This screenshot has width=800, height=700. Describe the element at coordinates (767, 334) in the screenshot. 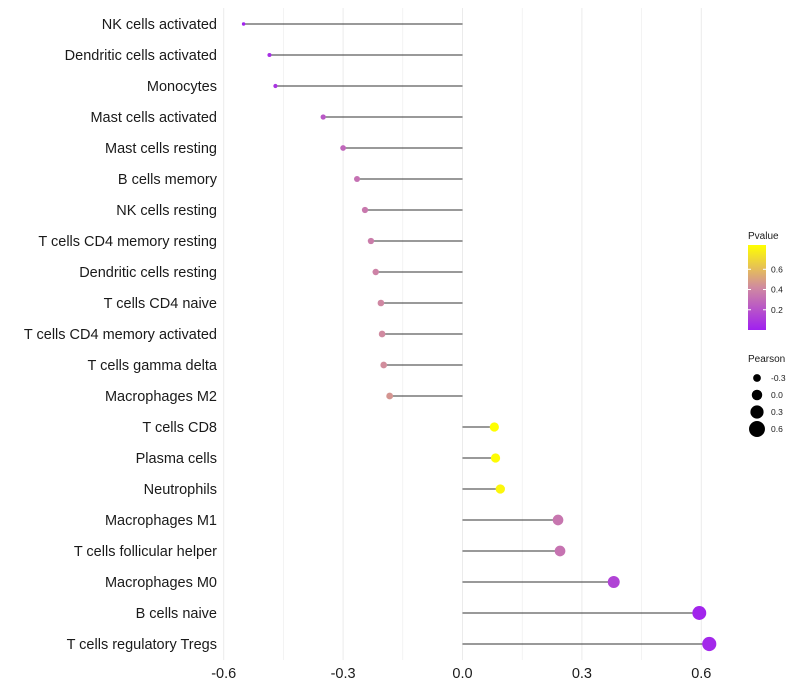

I see `legend: Pvalue 0.6 0.4 0.2 Pearson -0.3 0.0 0.3 0.6` at that location.